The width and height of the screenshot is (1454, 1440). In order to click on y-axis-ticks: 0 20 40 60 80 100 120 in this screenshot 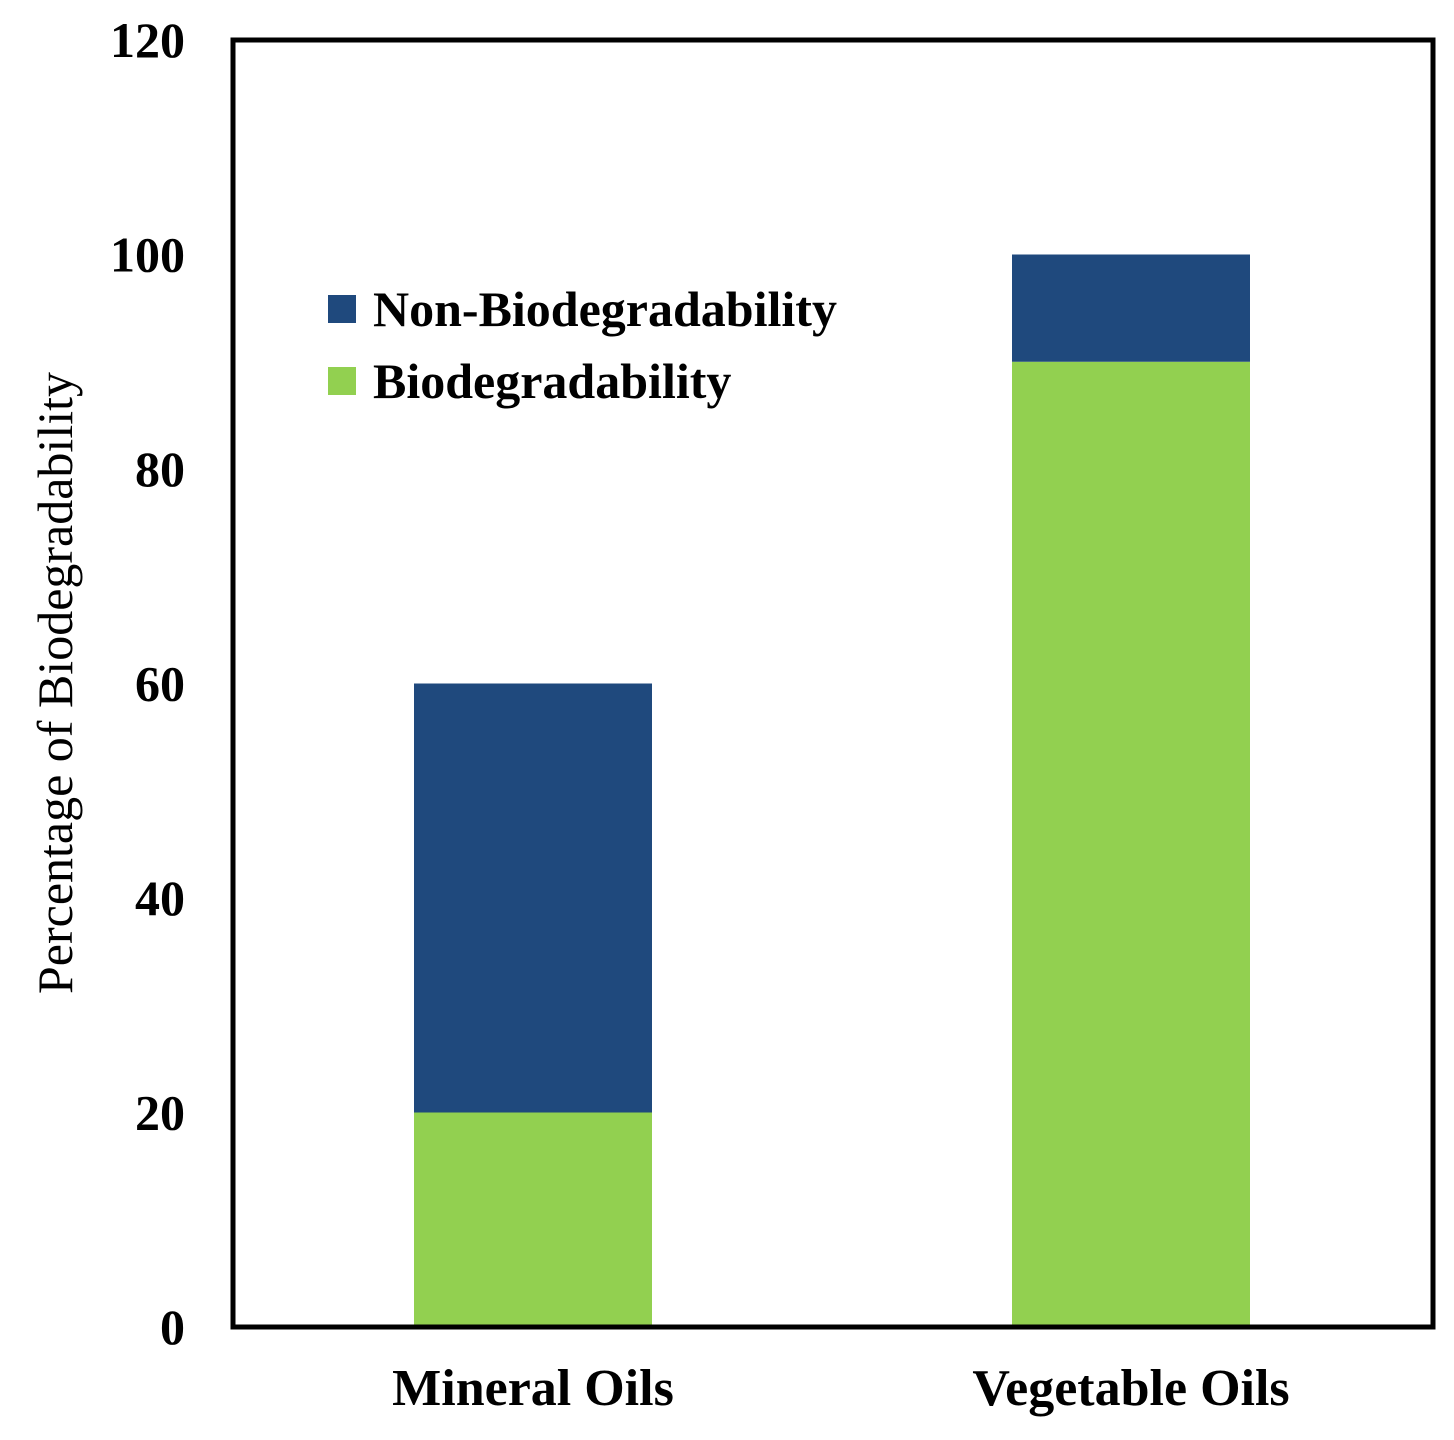, I will do `click(147, 683)`.